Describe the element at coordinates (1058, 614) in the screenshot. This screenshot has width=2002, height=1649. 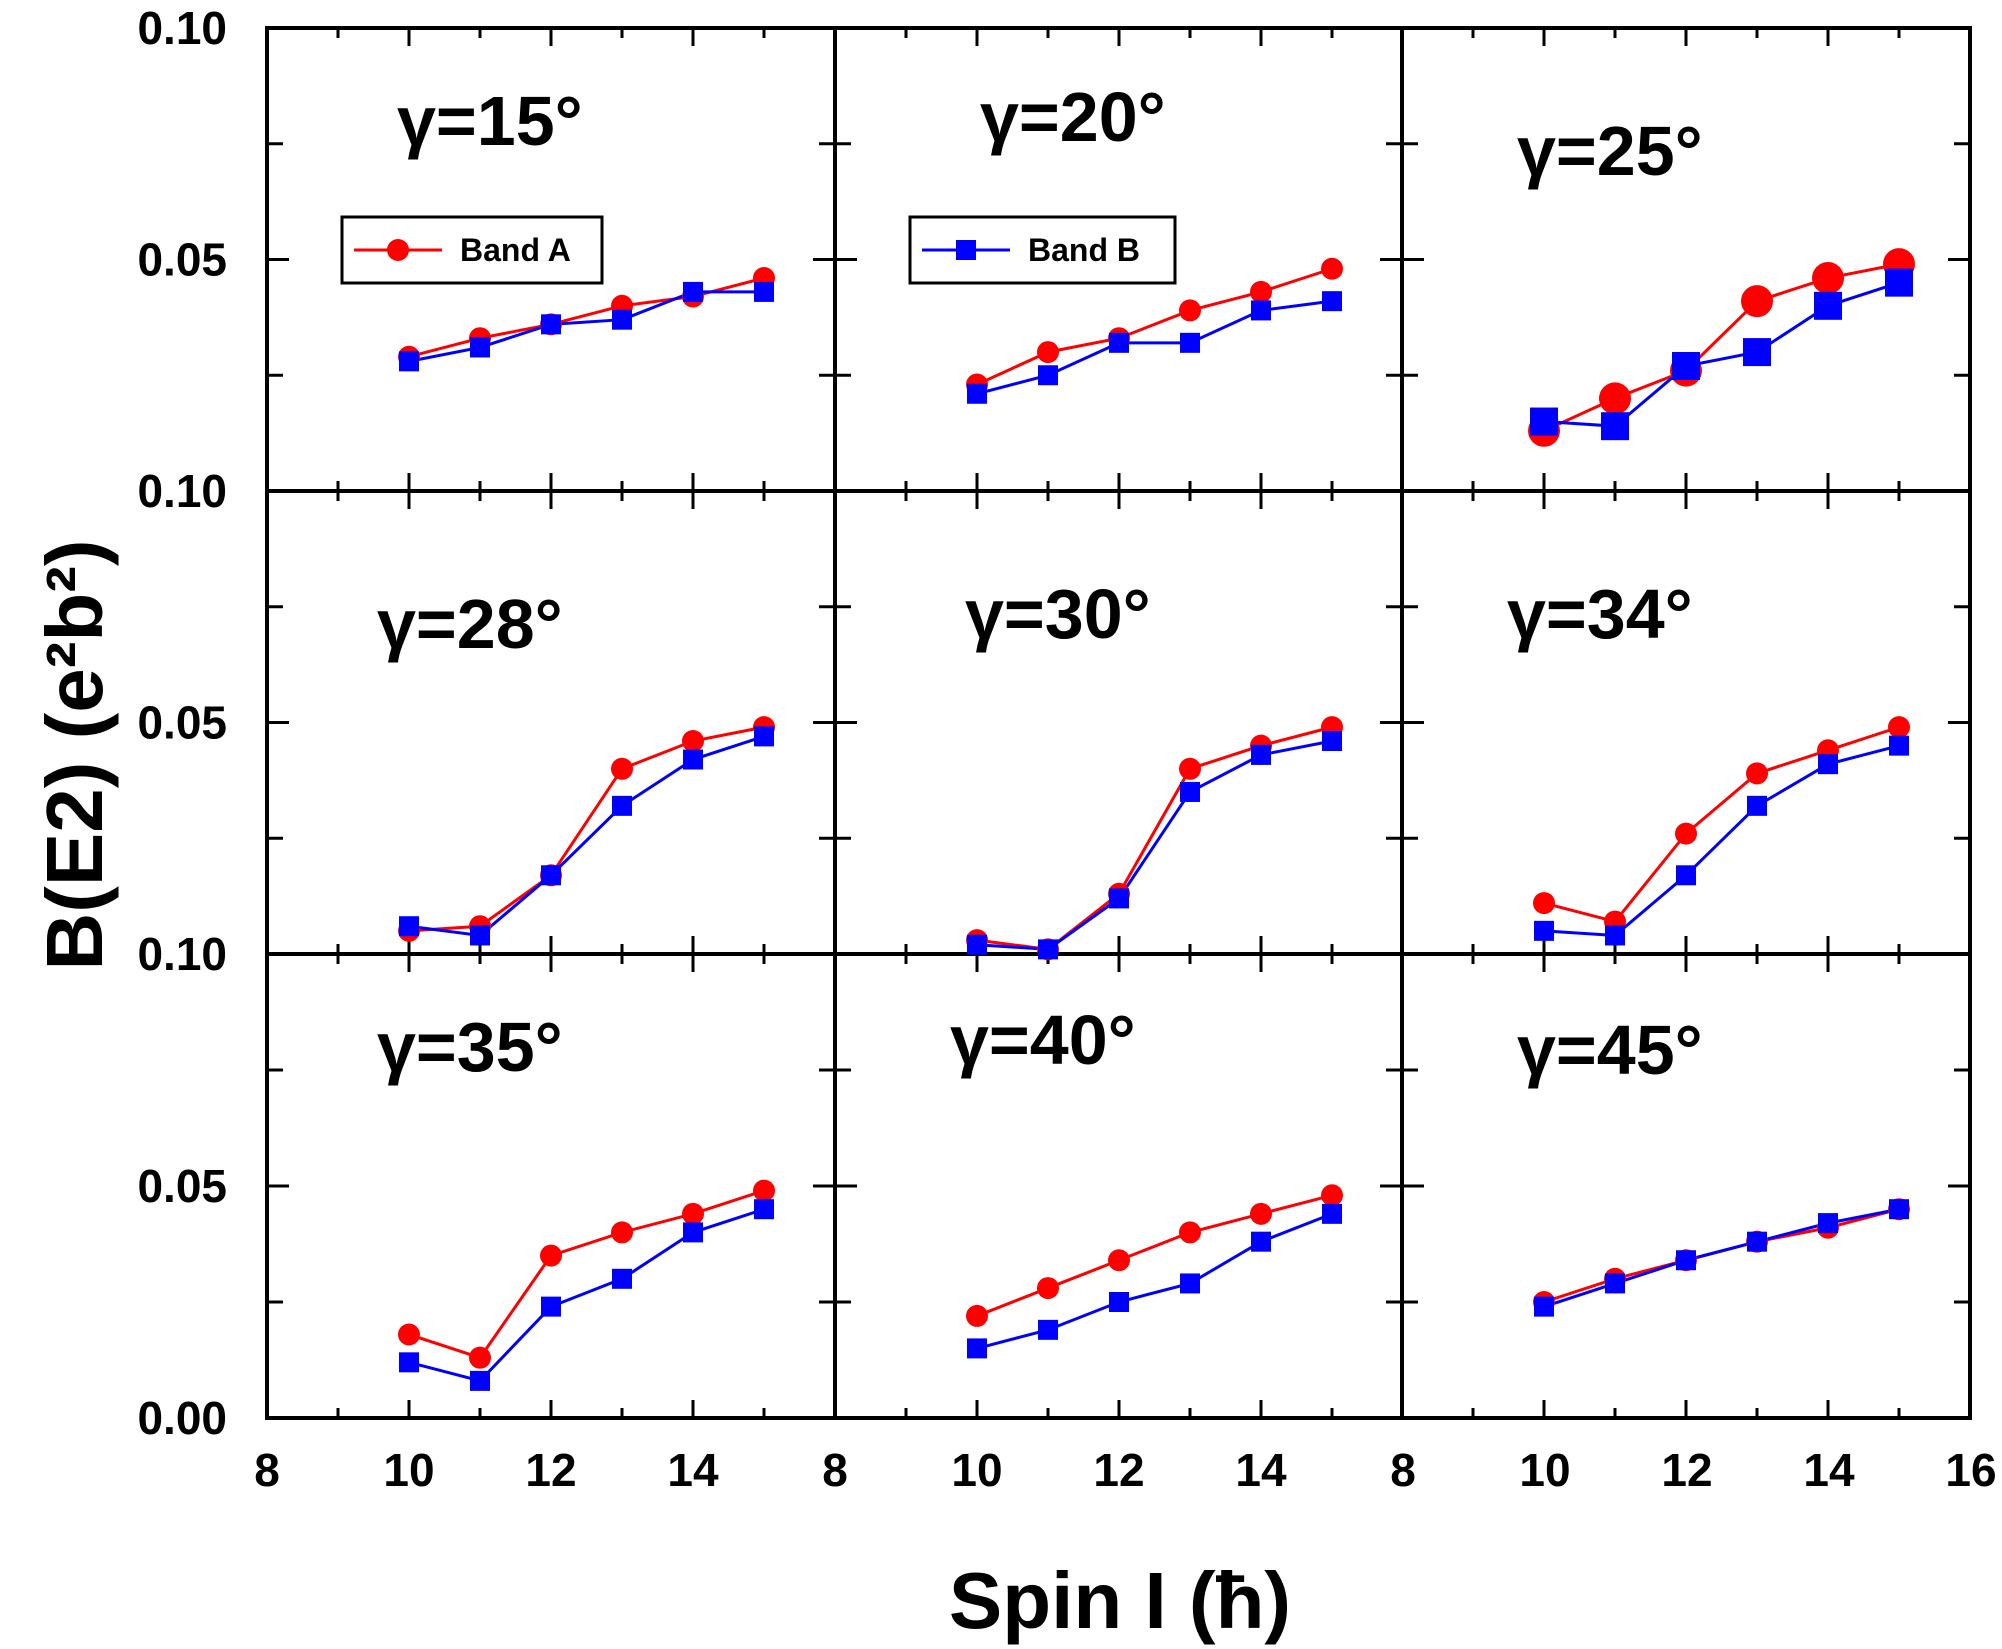
I see `panel-title: γ=30°` at that location.